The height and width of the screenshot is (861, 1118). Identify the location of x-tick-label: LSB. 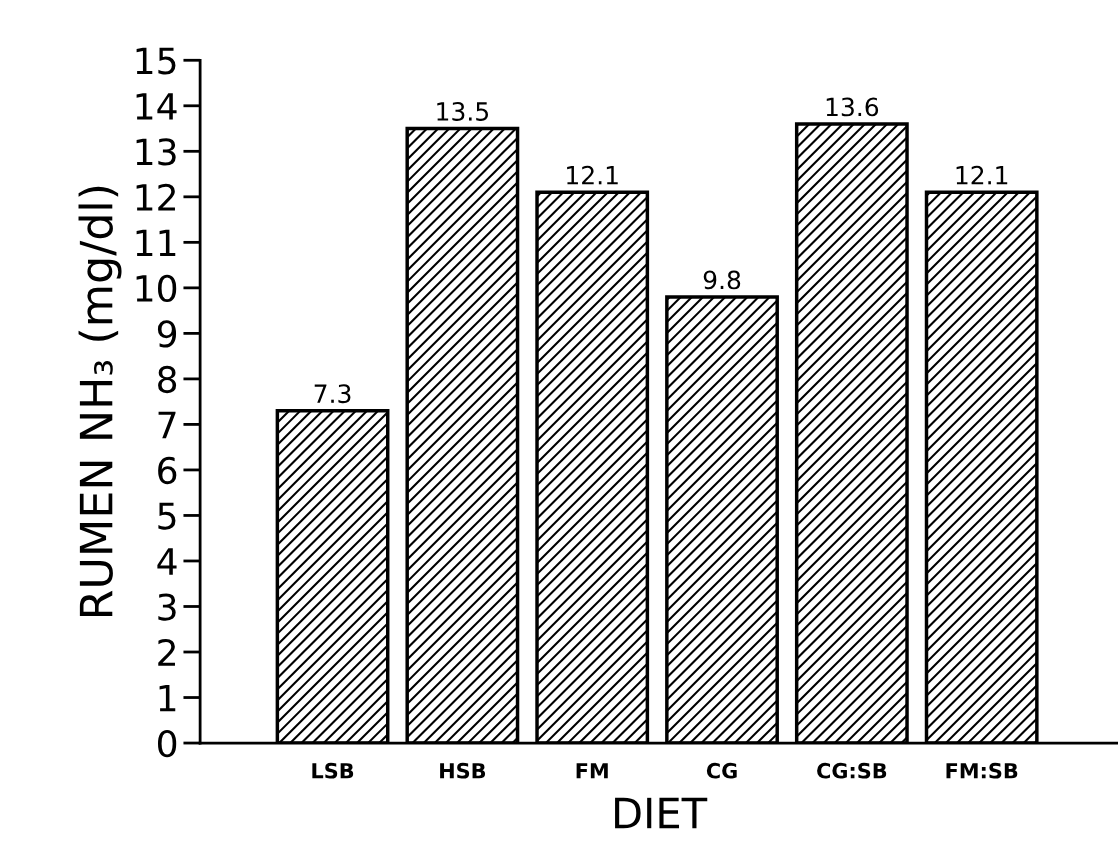
(333, 770).